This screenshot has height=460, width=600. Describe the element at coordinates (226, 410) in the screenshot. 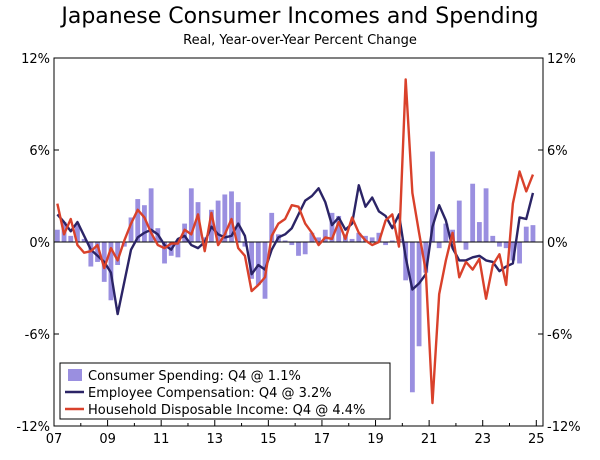

I see `legend-label: Household Disposable Income: Q4 @ 4.4%` at that location.